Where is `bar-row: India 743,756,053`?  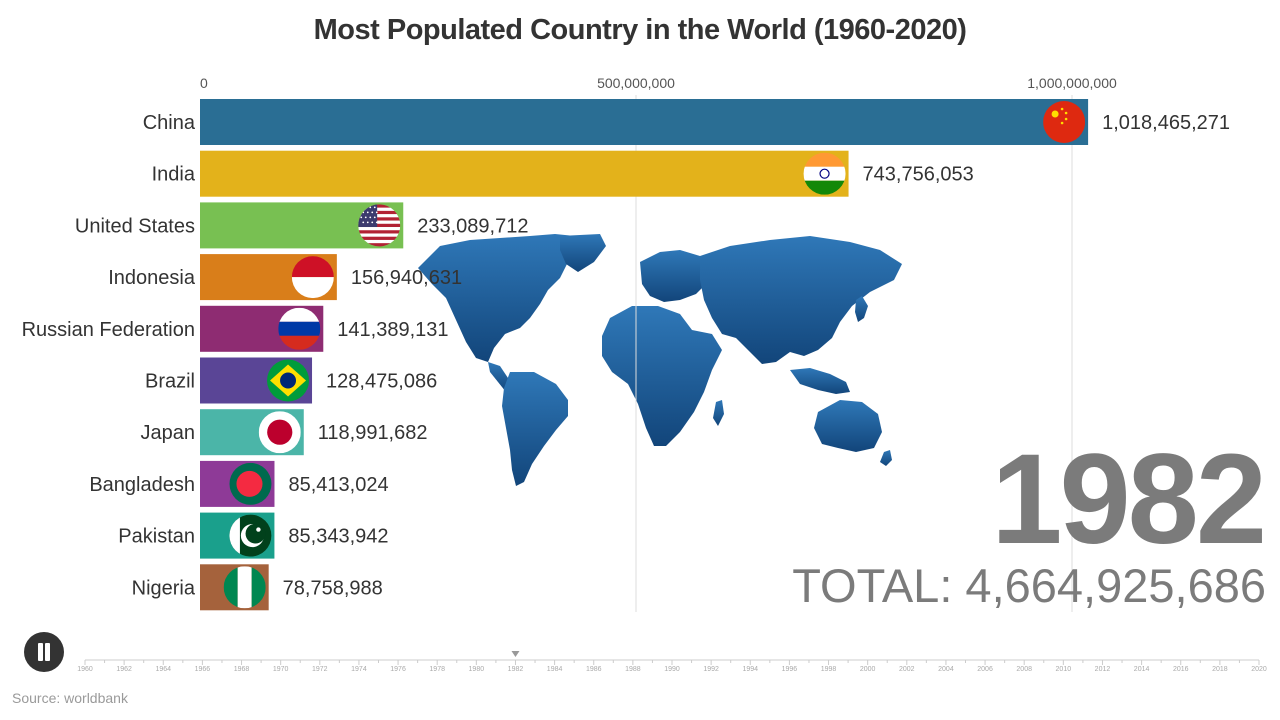
bar-row: India 743,756,053 is located at coordinates (563, 173).